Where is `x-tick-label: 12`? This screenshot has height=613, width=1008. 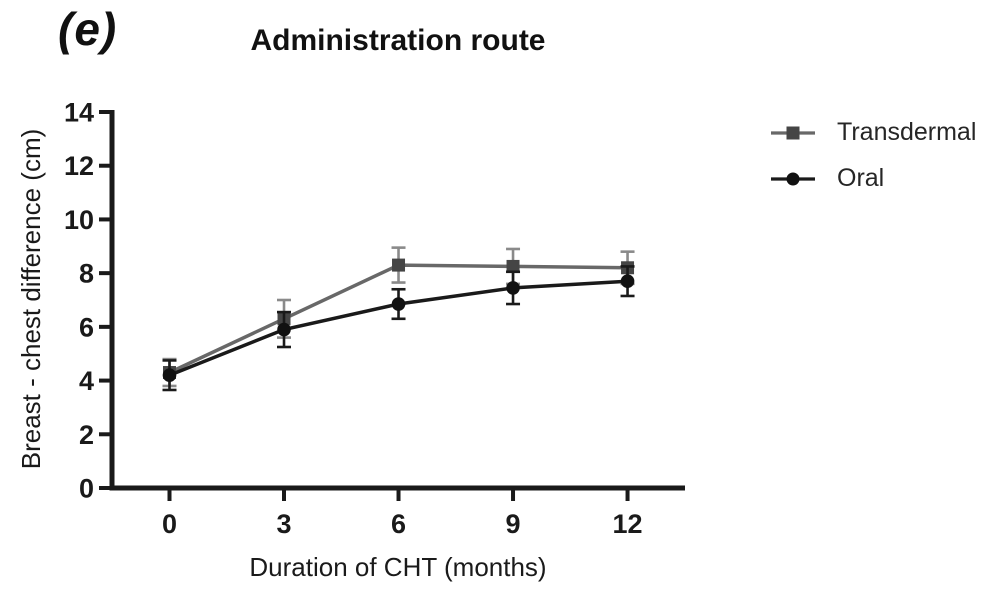 x-tick-label: 12 is located at coordinates (628, 524).